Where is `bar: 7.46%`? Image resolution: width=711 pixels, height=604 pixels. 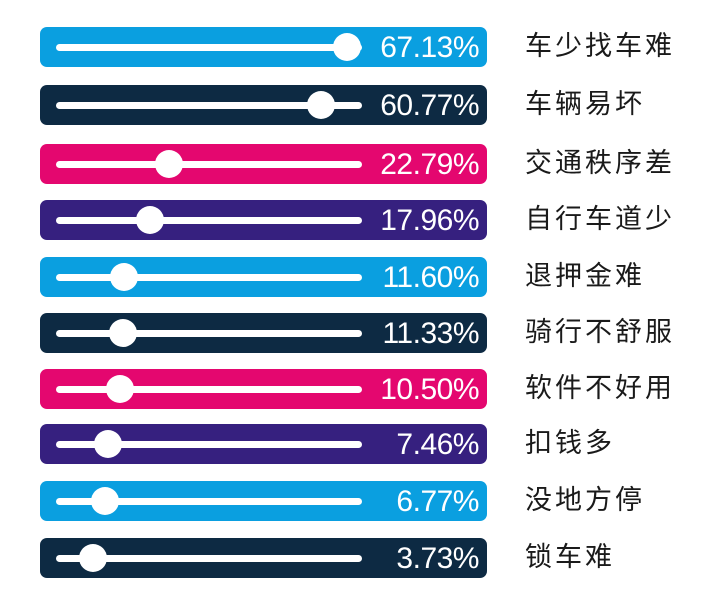 bar: 7.46% is located at coordinates (263, 444).